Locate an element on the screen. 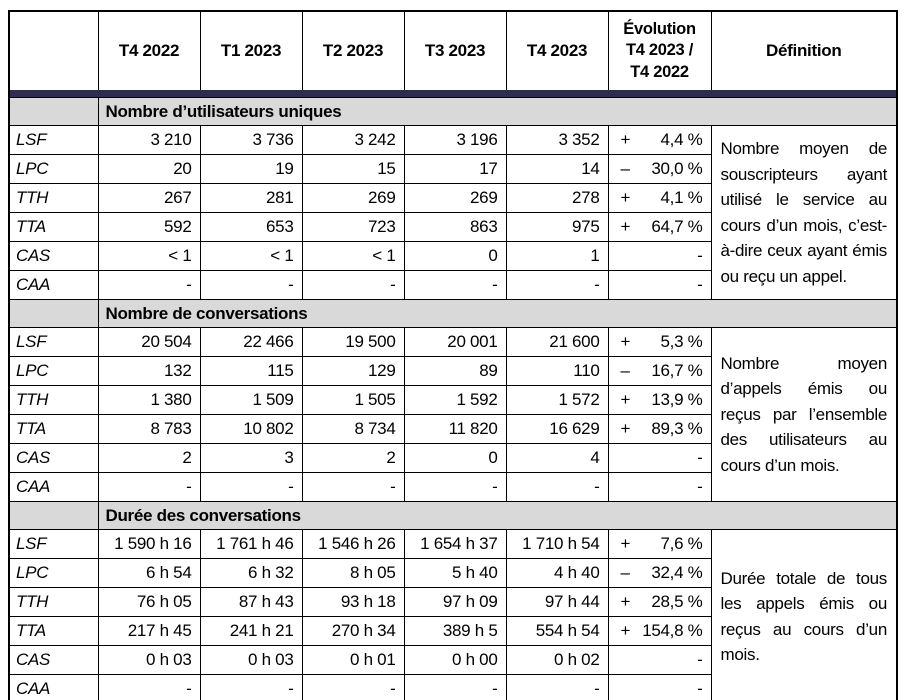 This screenshot has height=700, width=904. data-row: TTA 8 783 10 802 8 734 11 820 16 629 +89,3 % is located at coordinates (452, 429).